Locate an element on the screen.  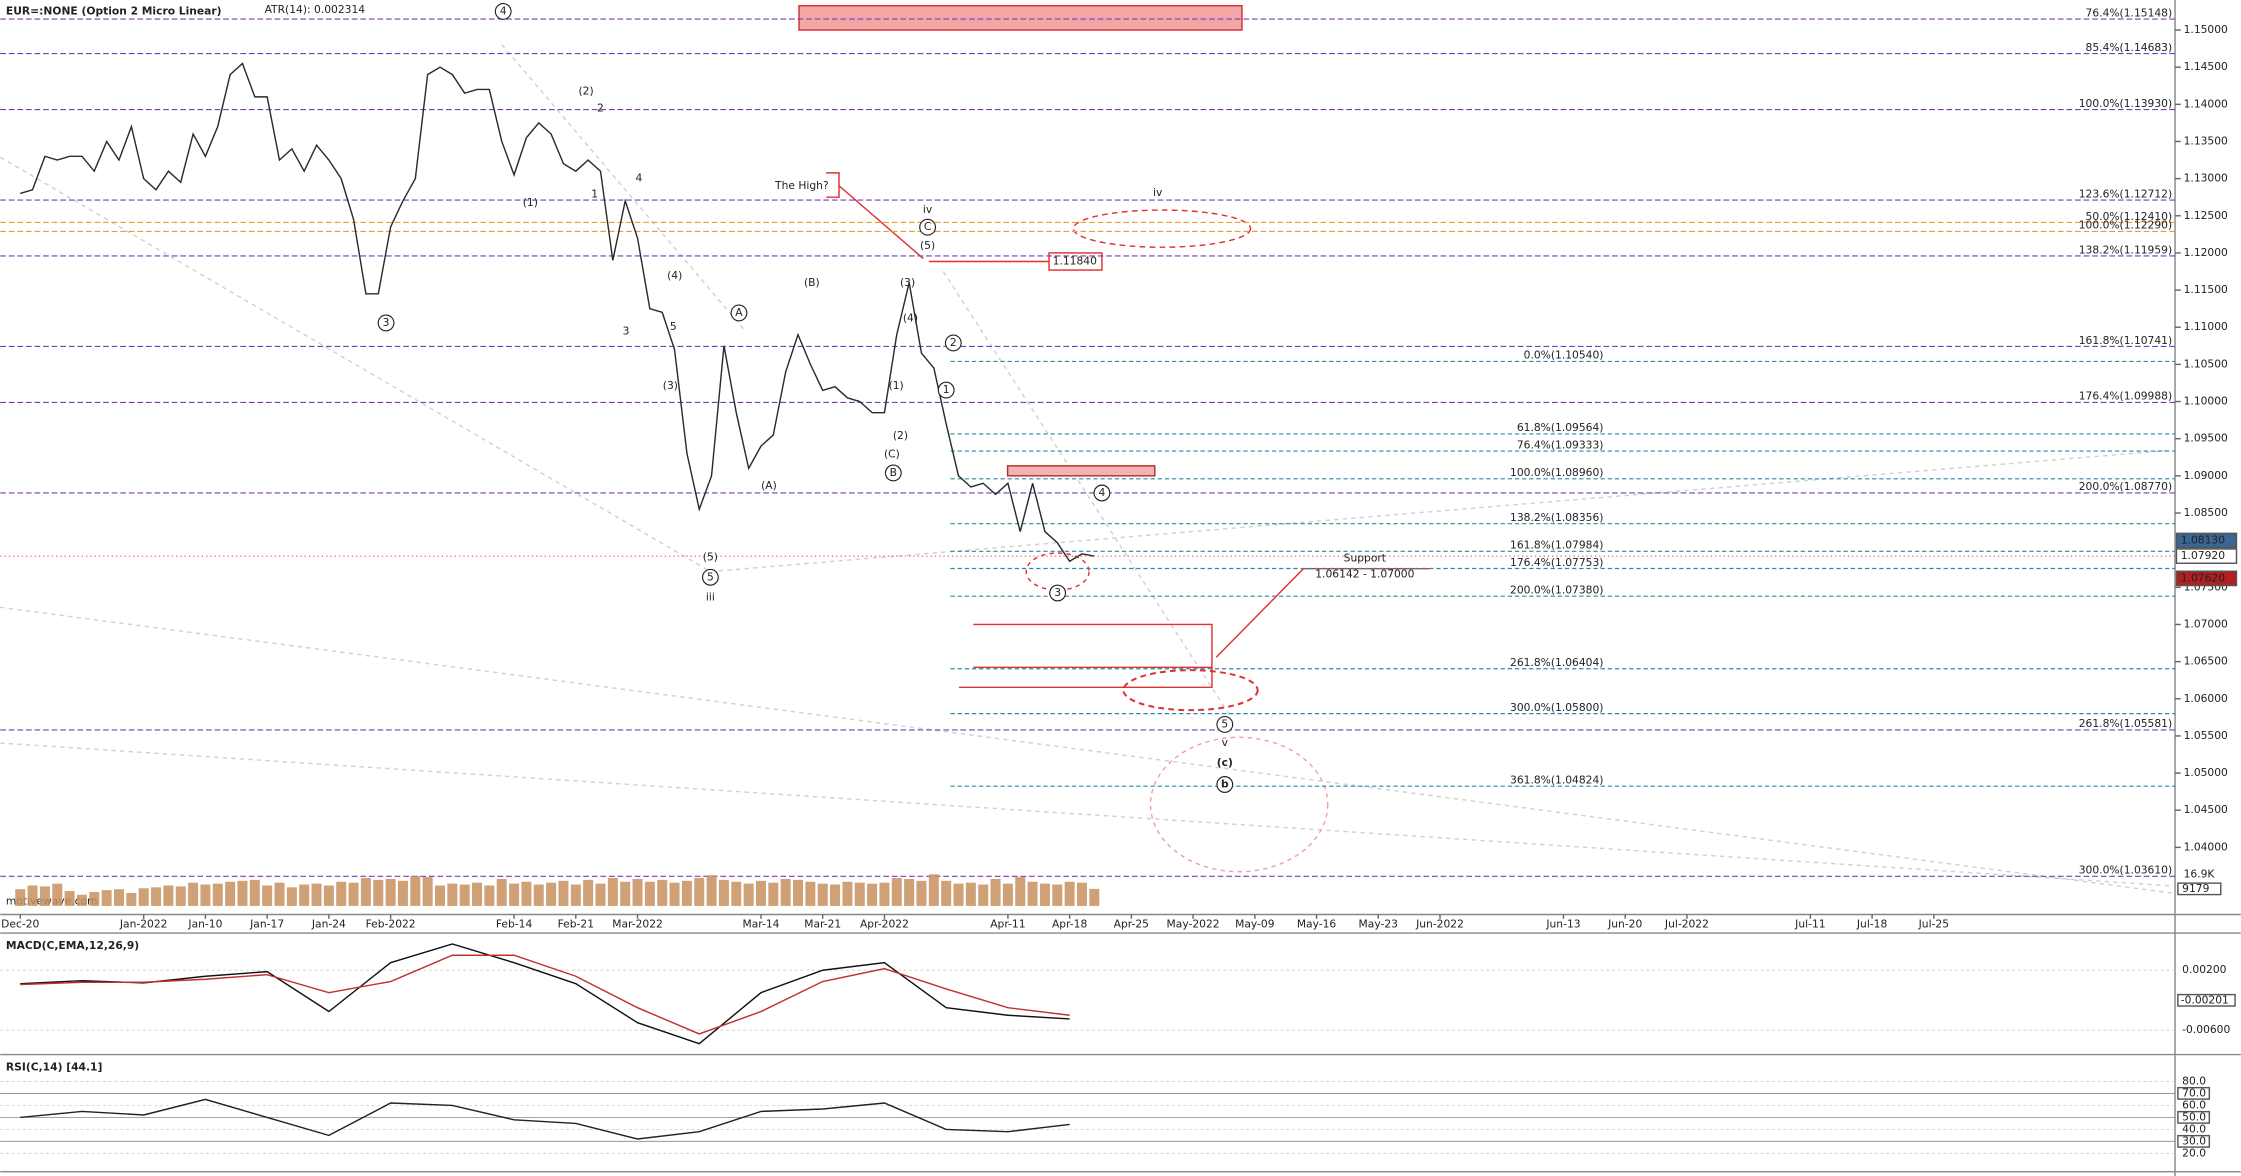
wave-label: (B) is located at coordinates (812, 282).